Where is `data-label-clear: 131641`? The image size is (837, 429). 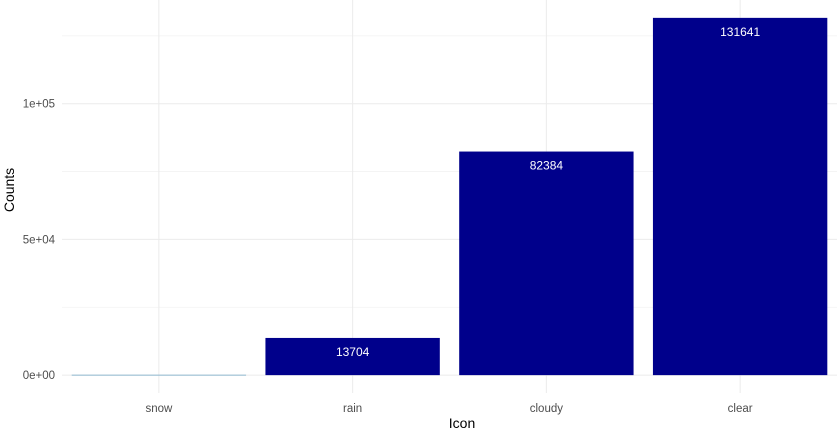 data-label-clear: 131641 is located at coordinates (740, 32).